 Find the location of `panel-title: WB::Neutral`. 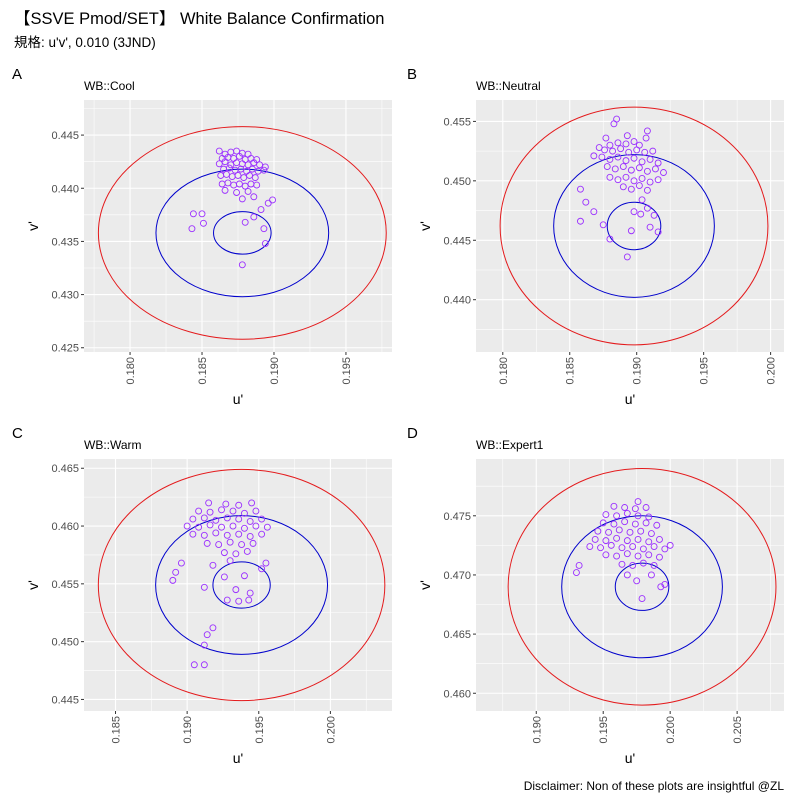

panel-title: WB::Neutral is located at coordinates (508, 86).